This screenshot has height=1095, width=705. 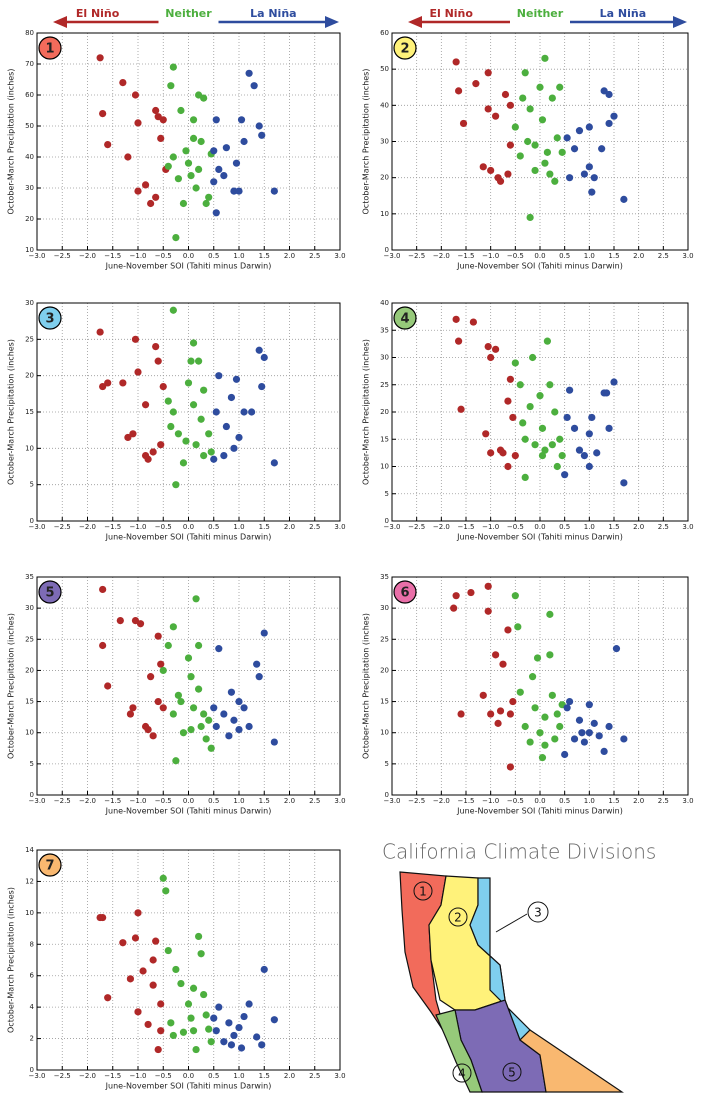 I want to click on y-axis-label: October-March Precipitation (inches), so click(x=11, y=960).